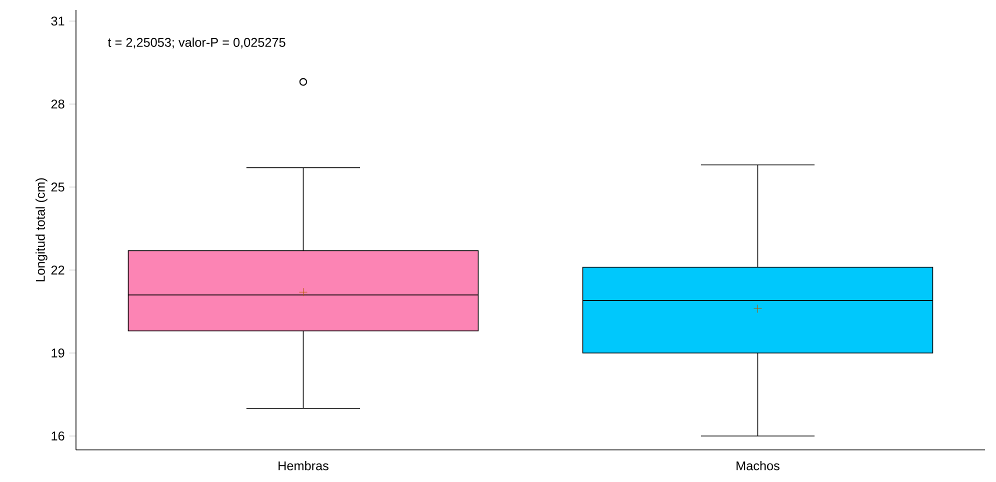 The width and height of the screenshot is (996, 482). What do you see at coordinates (57, 21) in the screenshot?
I see `y-tick-label: 31` at bounding box center [57, 21].